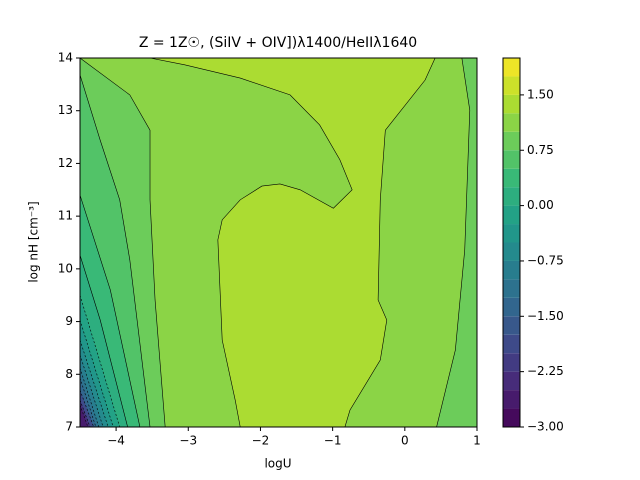  Describe the element at coordinates (34, 241) in the screenshot. I see `y-axis-label: log nH [cm⁻³]` at that location.